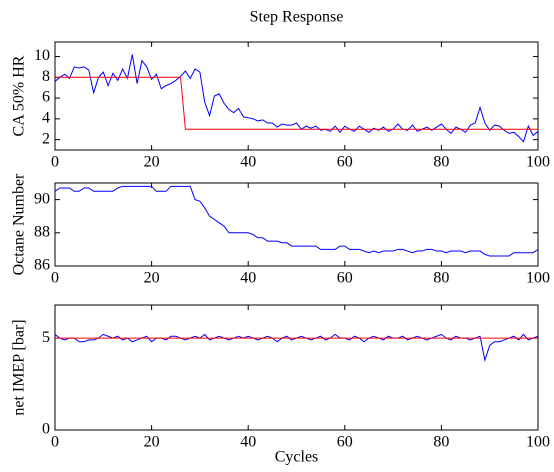  What do you see at coordinates (46, 337) in the screenshot?
I see `y-tick-label: 5` at bounding box center [46, 337].